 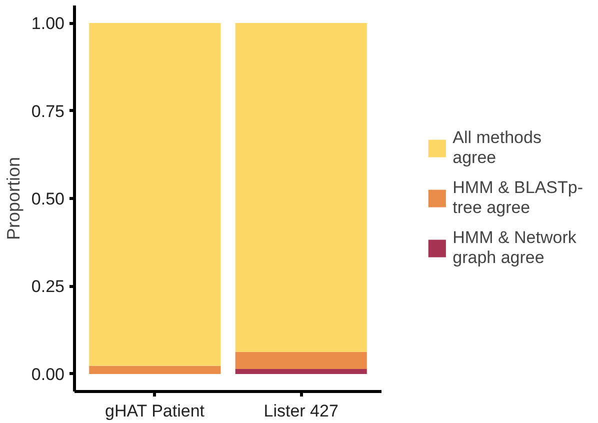 I want to click on y-tick-label: 0.00, so click(x=48, y=374).